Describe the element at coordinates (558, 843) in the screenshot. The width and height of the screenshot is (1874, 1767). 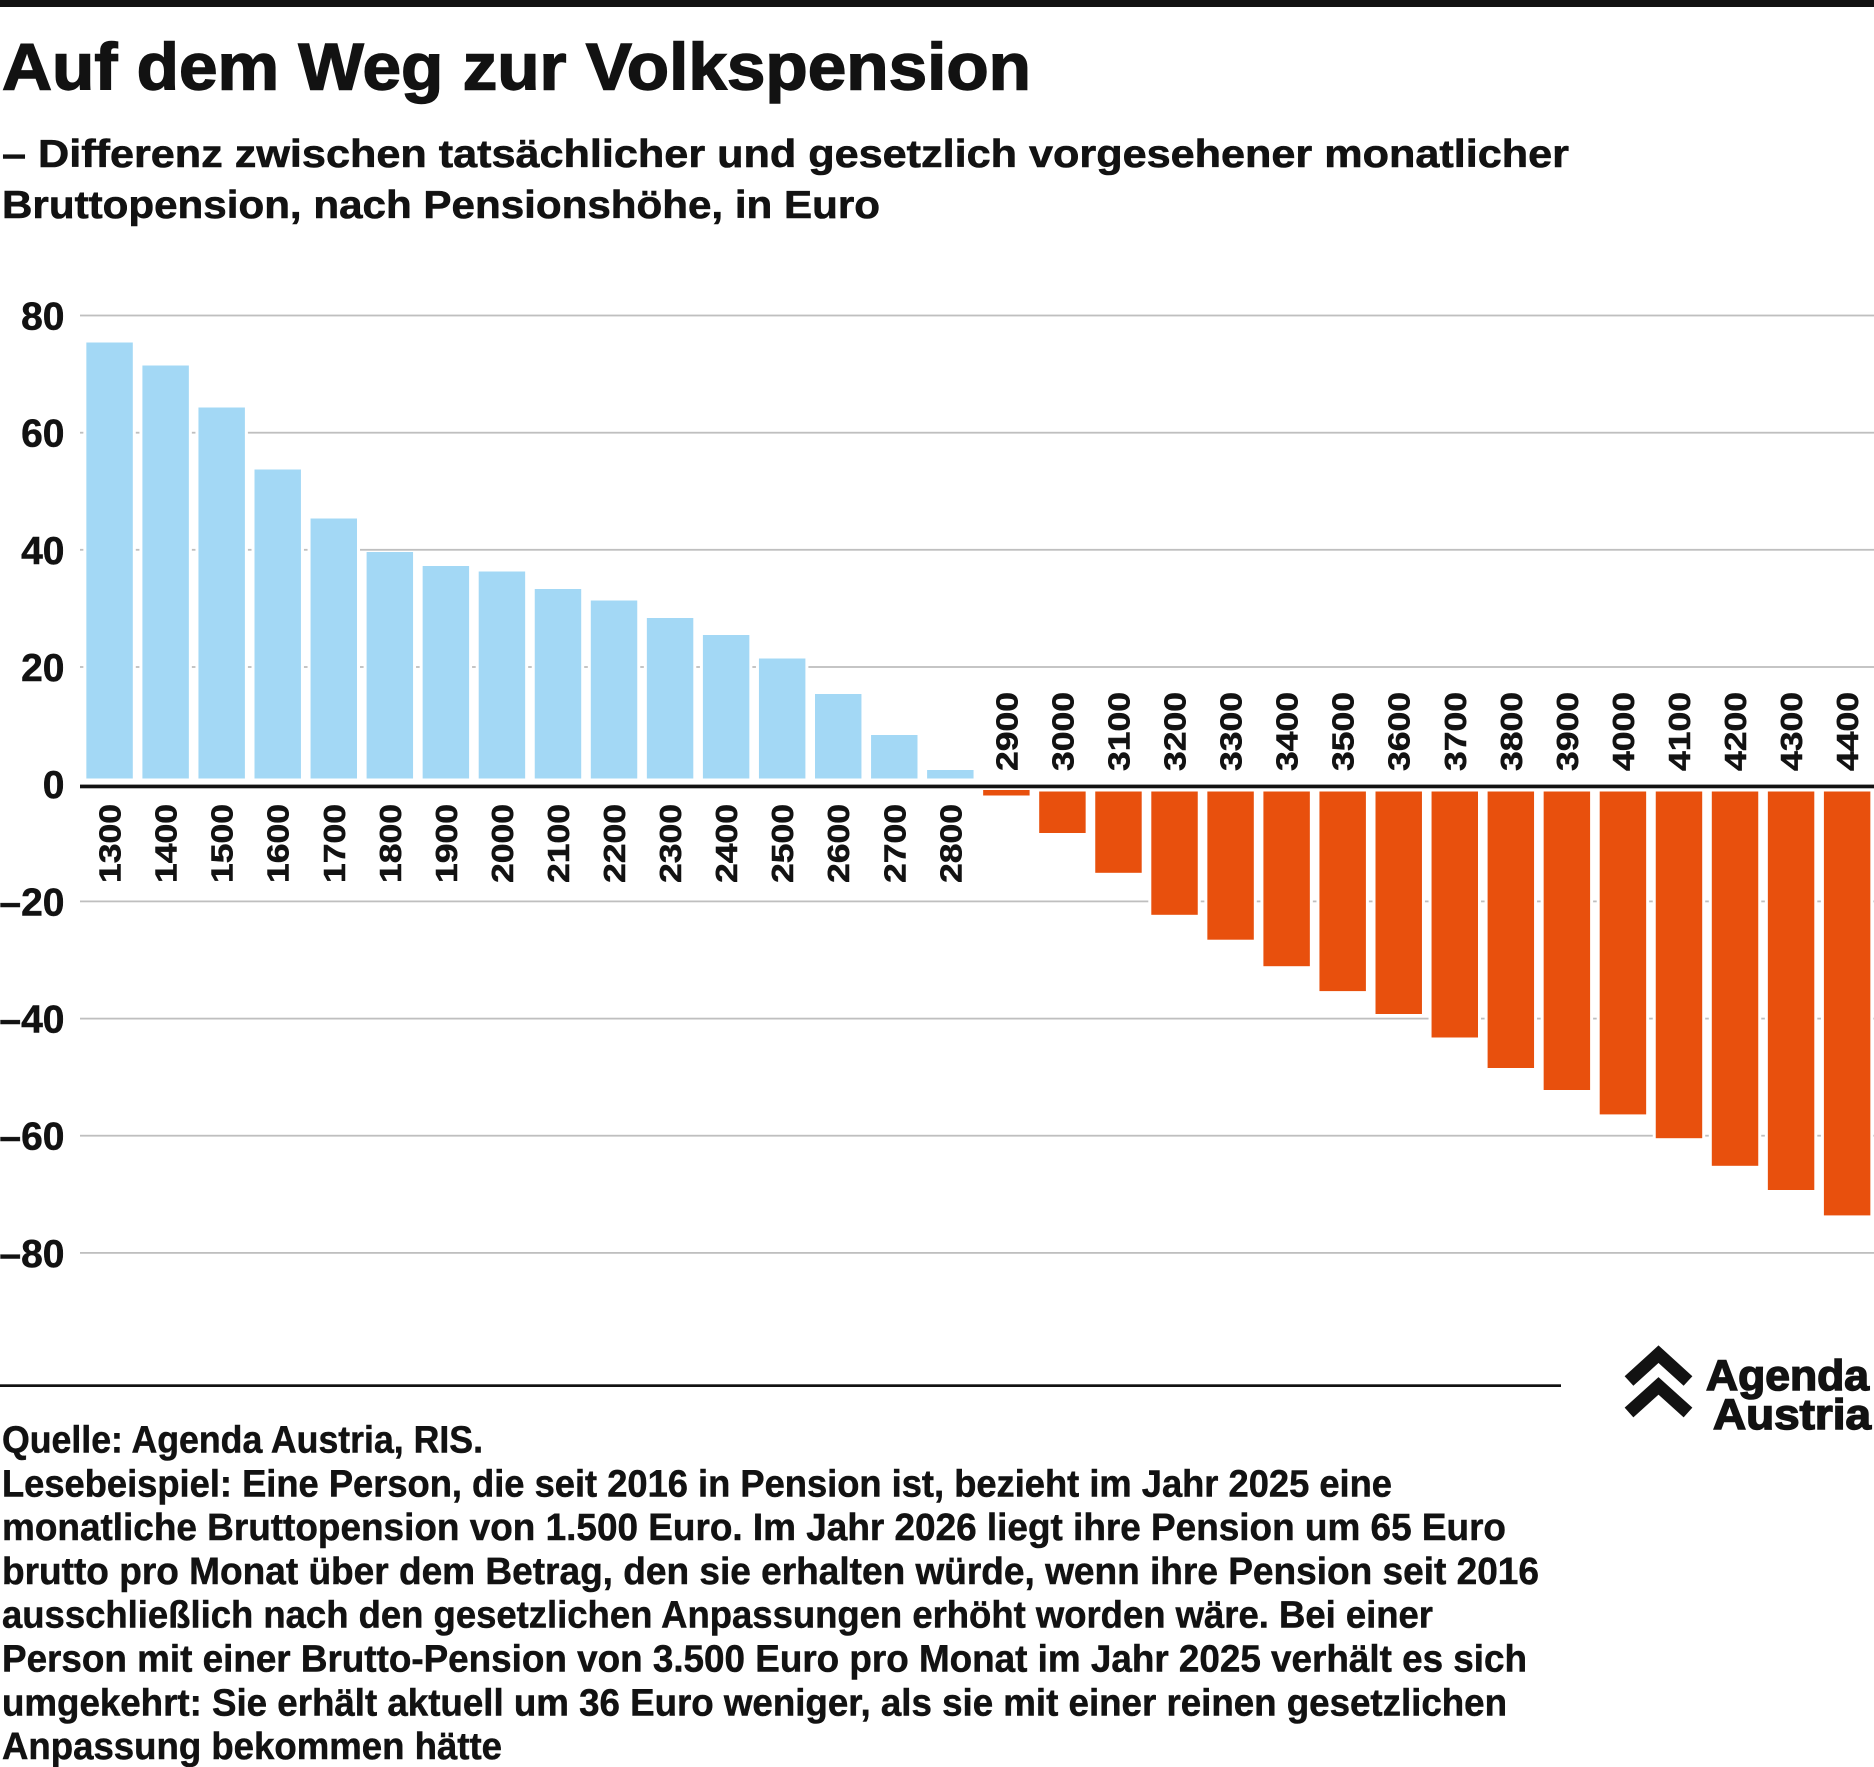
I see `svg-text: 2100` at that location.